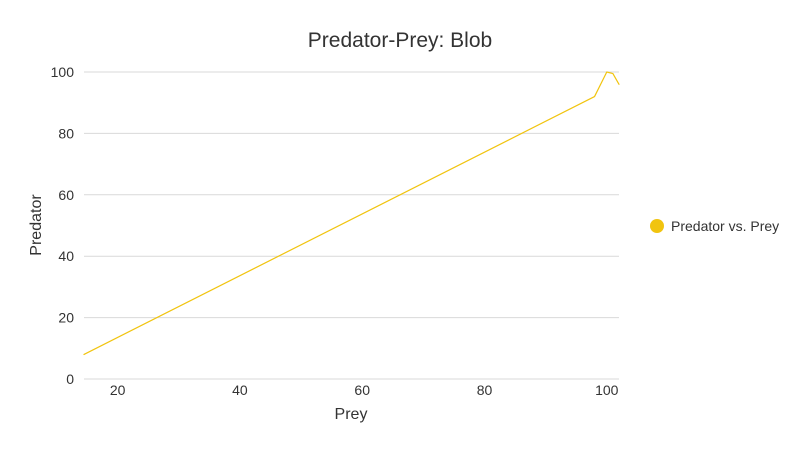  I want to click on legend: Predator vs. Prey, so click(714, 226).